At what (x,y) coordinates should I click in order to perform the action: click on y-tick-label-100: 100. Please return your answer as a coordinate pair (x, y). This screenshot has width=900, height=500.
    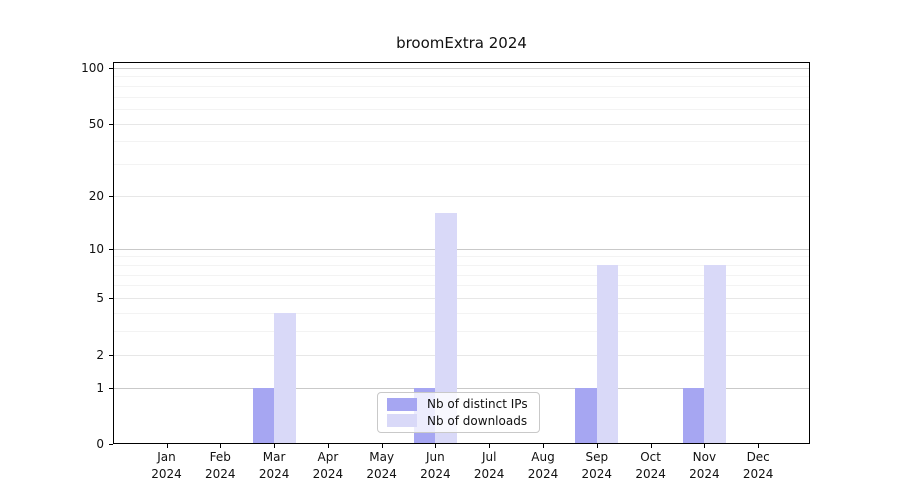
    Looking at the image, I should click on (92, 67).